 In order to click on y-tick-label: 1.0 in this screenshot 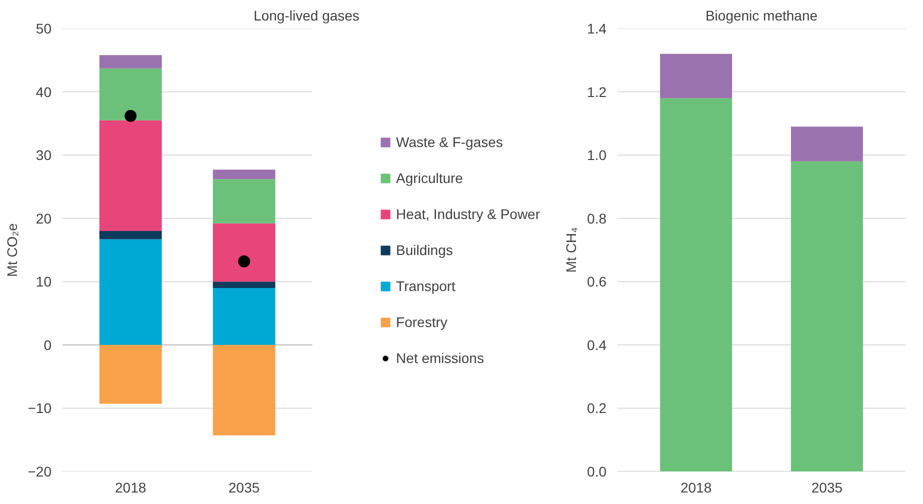, I will do `click(597, 155)`.